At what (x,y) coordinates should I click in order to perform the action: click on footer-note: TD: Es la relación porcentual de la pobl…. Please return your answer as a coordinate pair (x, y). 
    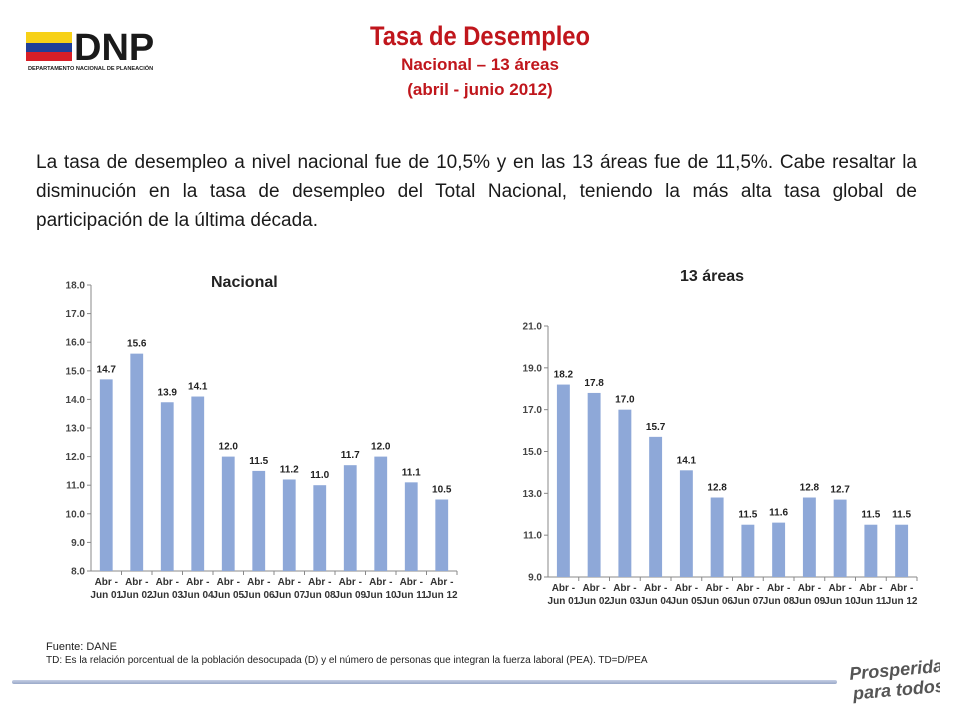
    Looking at the image, I should click on (347, 660).